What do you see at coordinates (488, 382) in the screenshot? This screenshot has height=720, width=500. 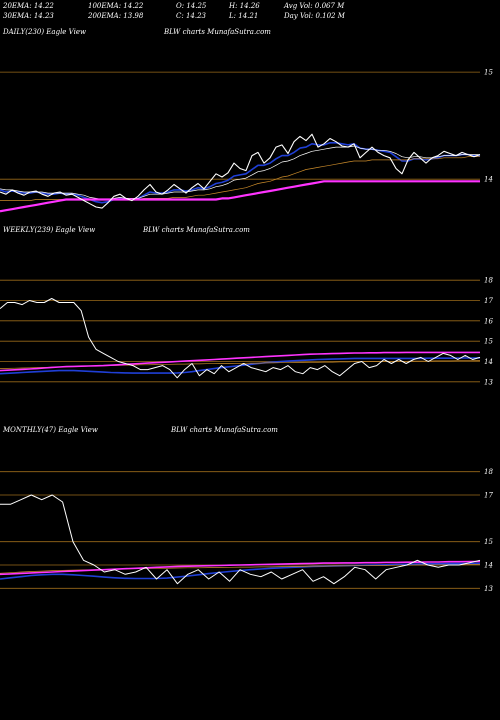 I see `weekly-ytick-label-5: 13` at bounding box center [488, 382].